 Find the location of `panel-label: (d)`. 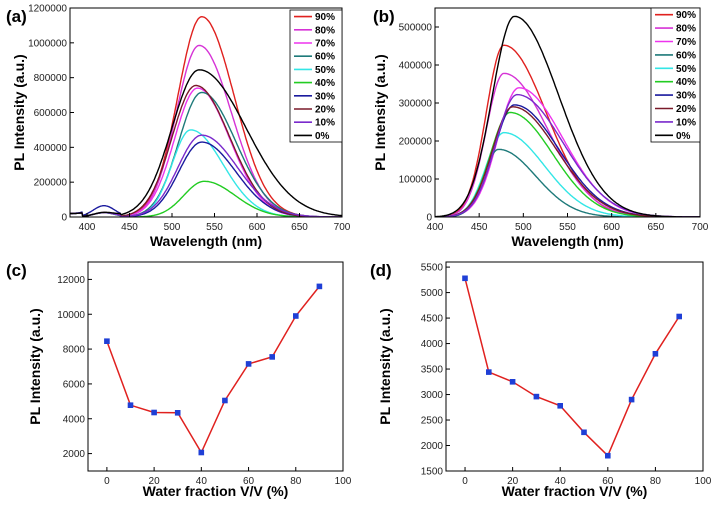

panel-label: (d) is located at coordinates (381, 270).